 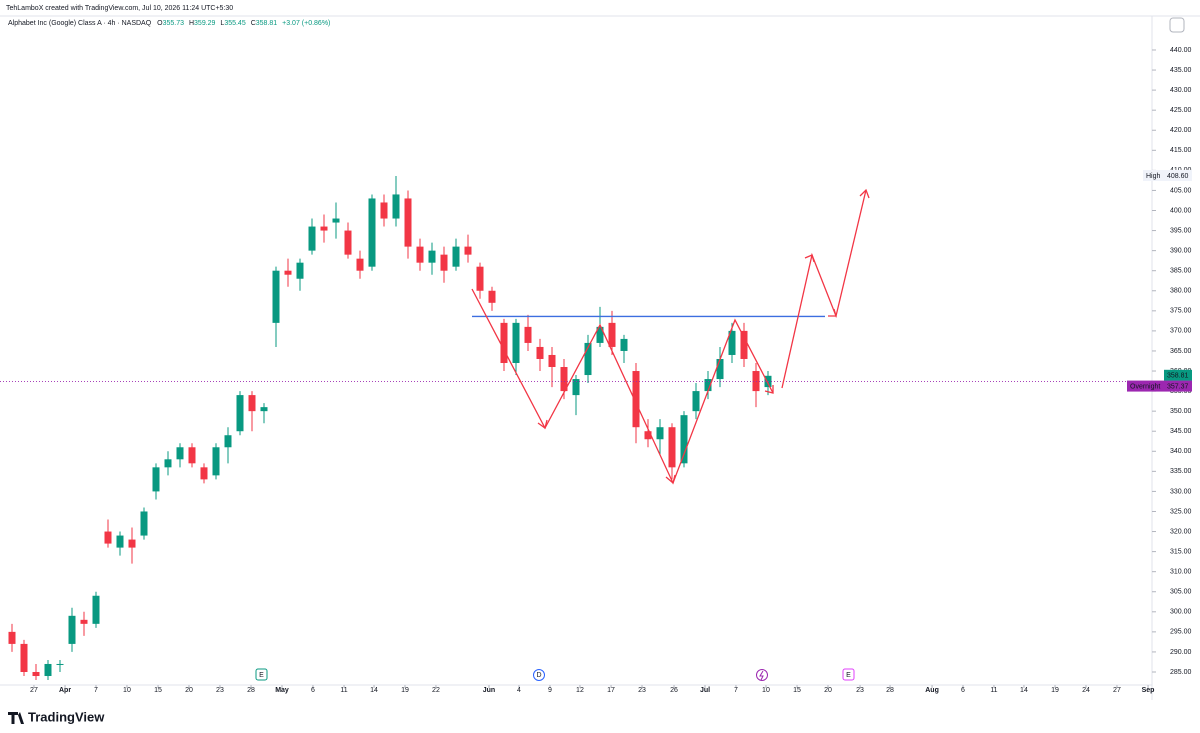 I want to click on settings-icon, so click(x=1177, y=25).